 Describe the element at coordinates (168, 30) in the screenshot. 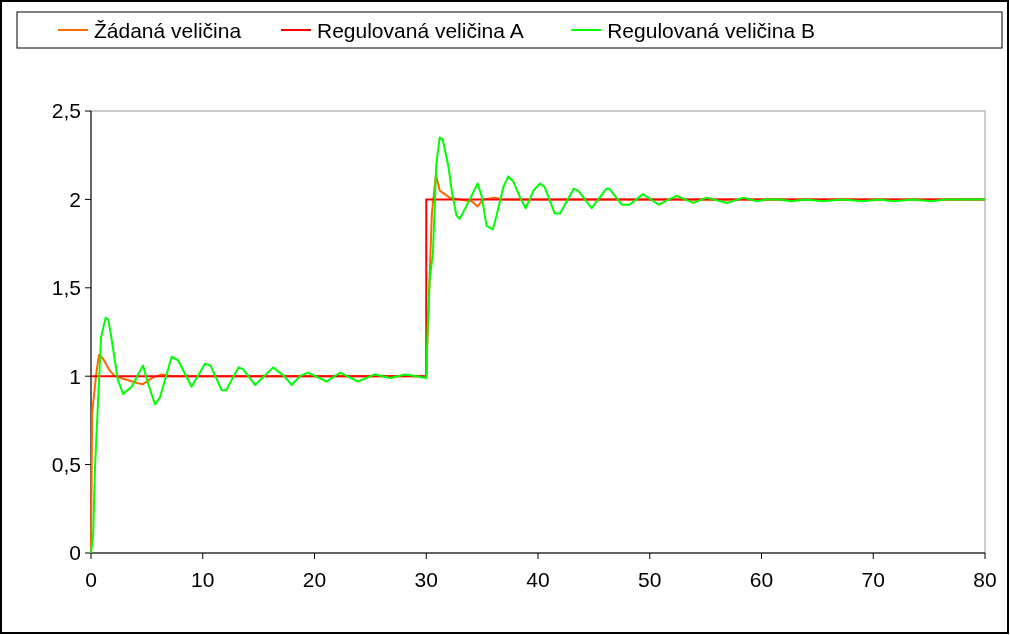

I see `legend-label: Žádaná veličina` at that location.